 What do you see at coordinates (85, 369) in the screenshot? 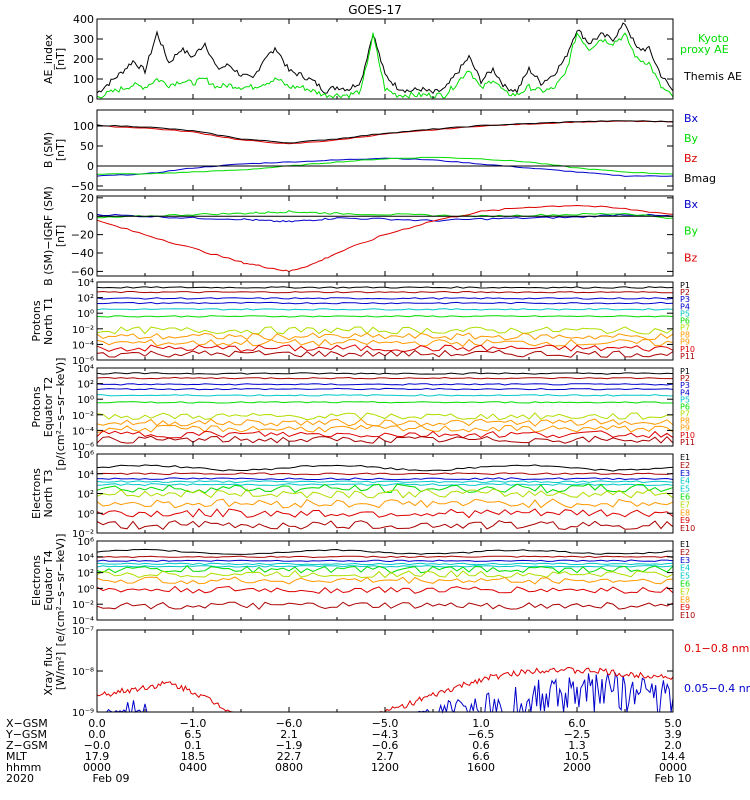
I see `flux2-ytick-label: 10⁴` at bounding box center [85, 369].